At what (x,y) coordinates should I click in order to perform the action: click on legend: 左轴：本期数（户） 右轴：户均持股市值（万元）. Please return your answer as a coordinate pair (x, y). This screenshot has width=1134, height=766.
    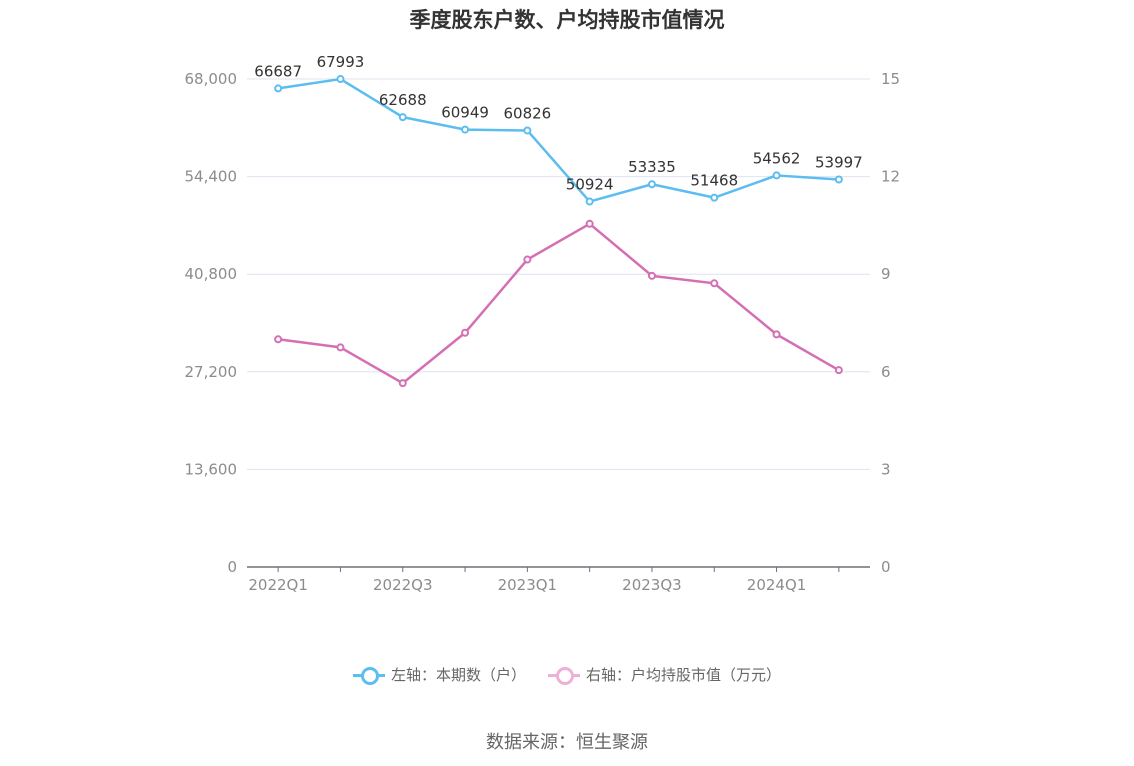
    Looking at the image, I should click on (567, 674).